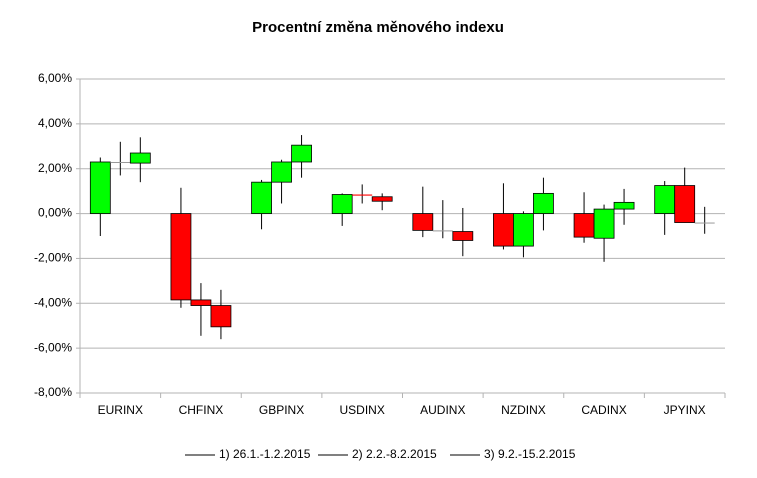  What do you see at coordinates (281, 410) in the screenshot?
I see `x-tick-label: GBPINX` at bounding box center [281, 410].